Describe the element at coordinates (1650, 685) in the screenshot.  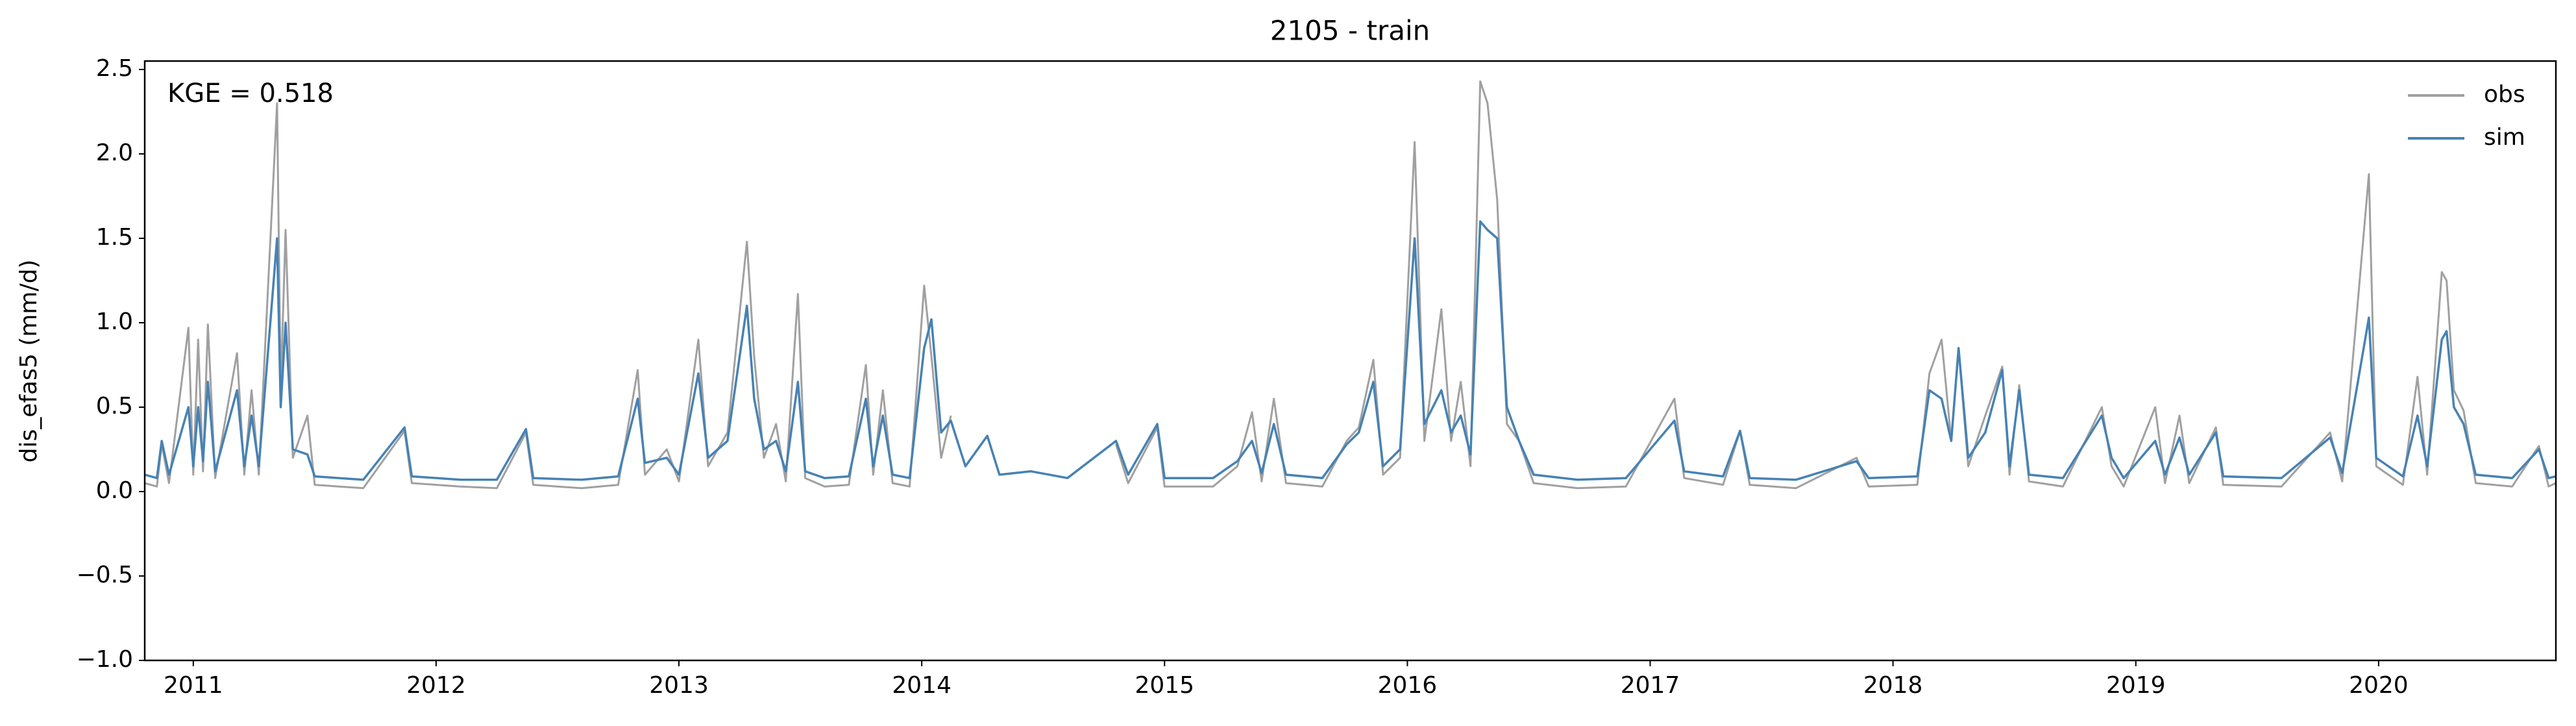
I see `x-tick-label: 2017` at that location.